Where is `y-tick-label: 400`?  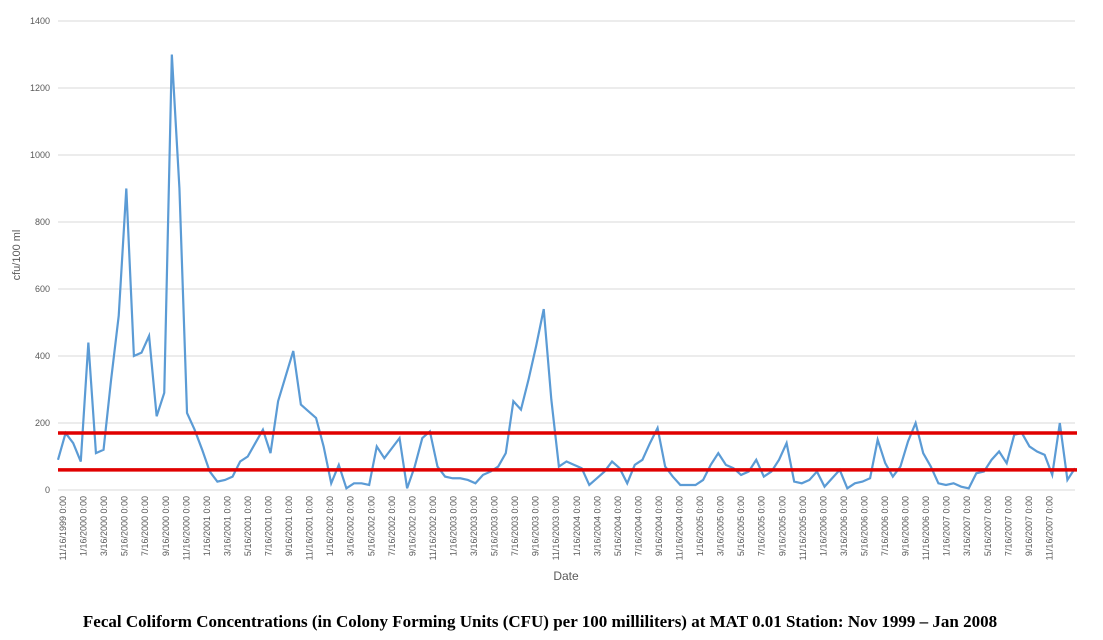 y-tick-label: 400 is located at coordinates (42, 356).